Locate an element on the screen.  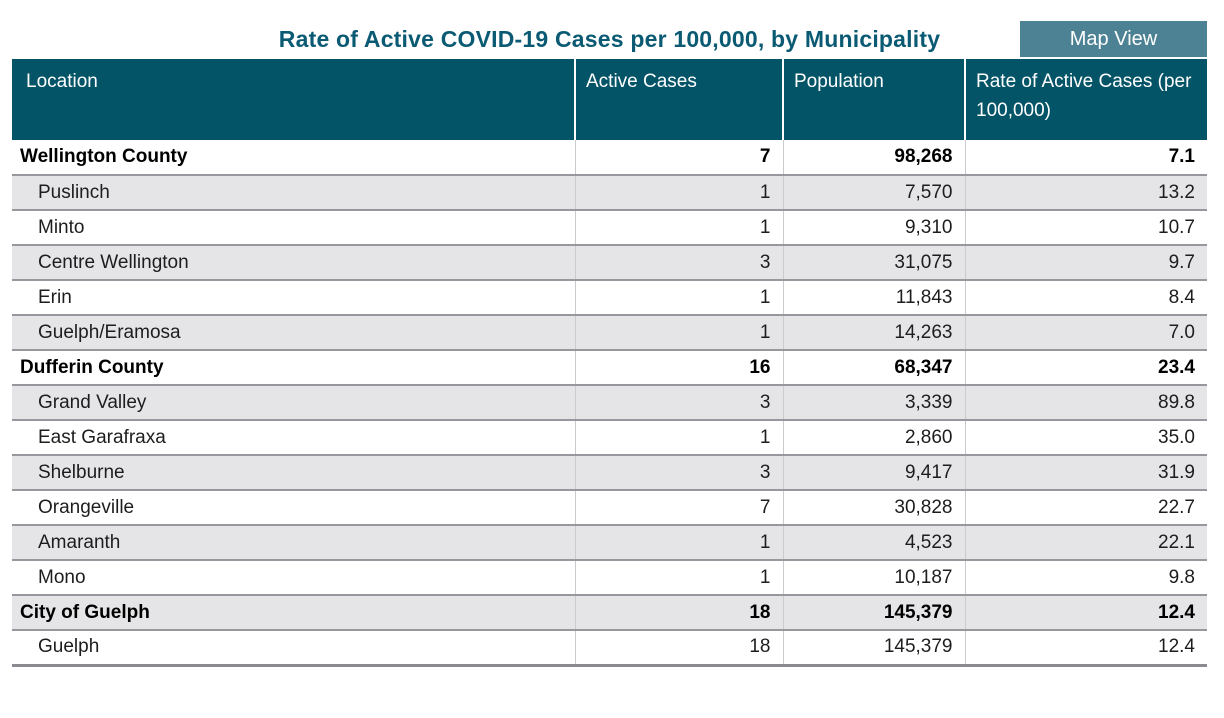
cell-rate: 22.7 is located at coordinates (1085, 508).